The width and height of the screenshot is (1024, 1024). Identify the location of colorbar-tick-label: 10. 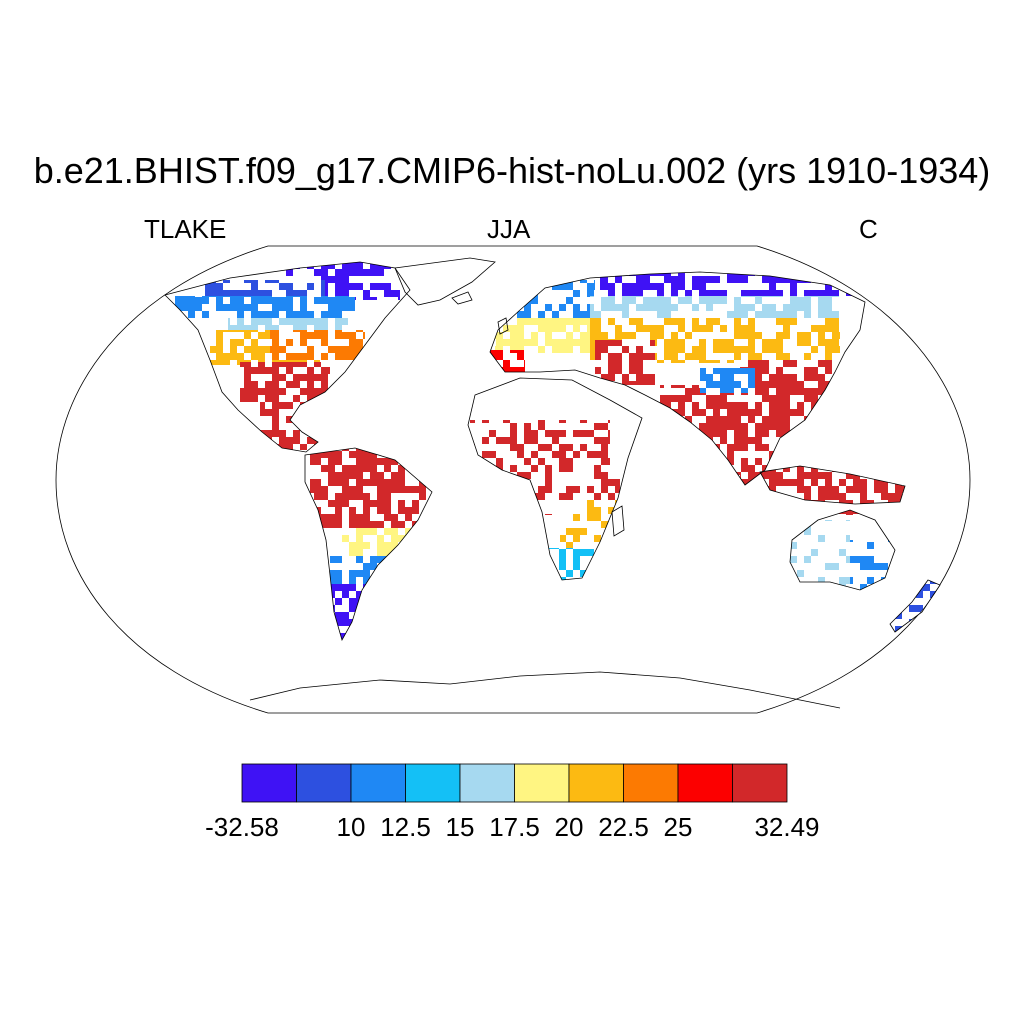
(351, 827).